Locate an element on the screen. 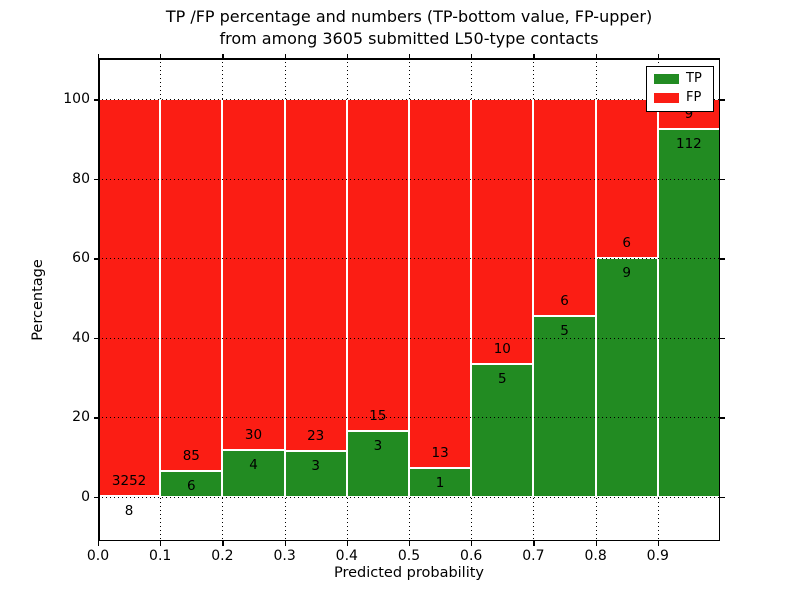 The height and width of the screenshot is (600, 800). bar-tp-count-label-1: 6 is located at coordinates (191, 485).